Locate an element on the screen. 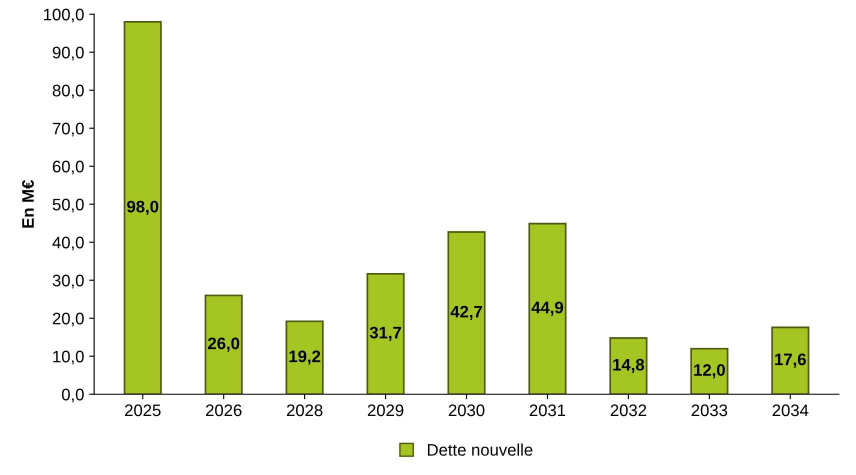 The image size is (856, 475). y-tick-label: 100,0 is located at coordinates (64, 15).